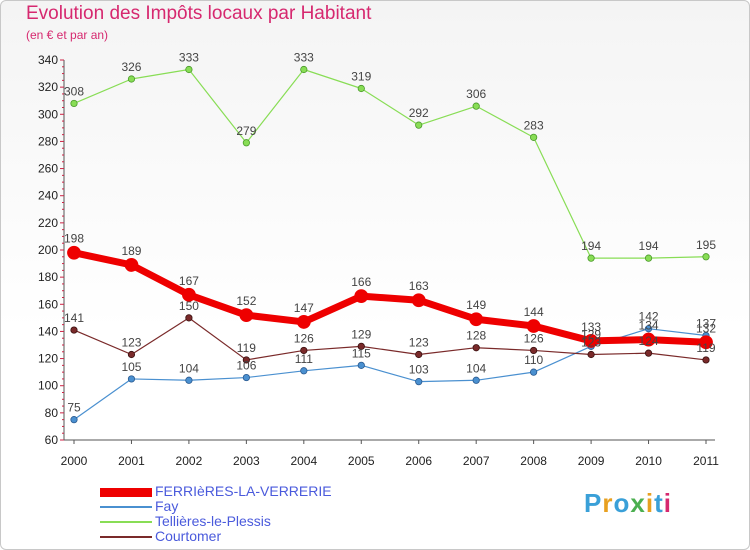 The image size is (750, 550). I want to click on data-label: 283, so click(534, 125).